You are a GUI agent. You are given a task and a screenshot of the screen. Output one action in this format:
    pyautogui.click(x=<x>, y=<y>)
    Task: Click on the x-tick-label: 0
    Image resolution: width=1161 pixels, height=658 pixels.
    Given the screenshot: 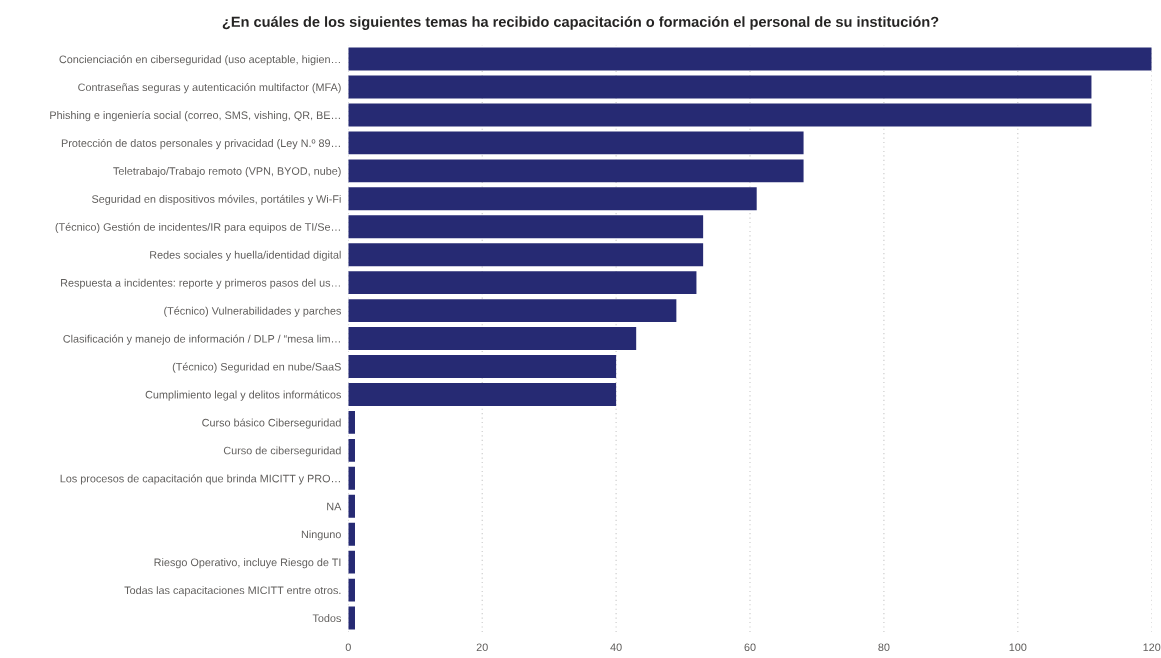 What is the action you would take?
    pyautogui.click(x=348, y=647)
    